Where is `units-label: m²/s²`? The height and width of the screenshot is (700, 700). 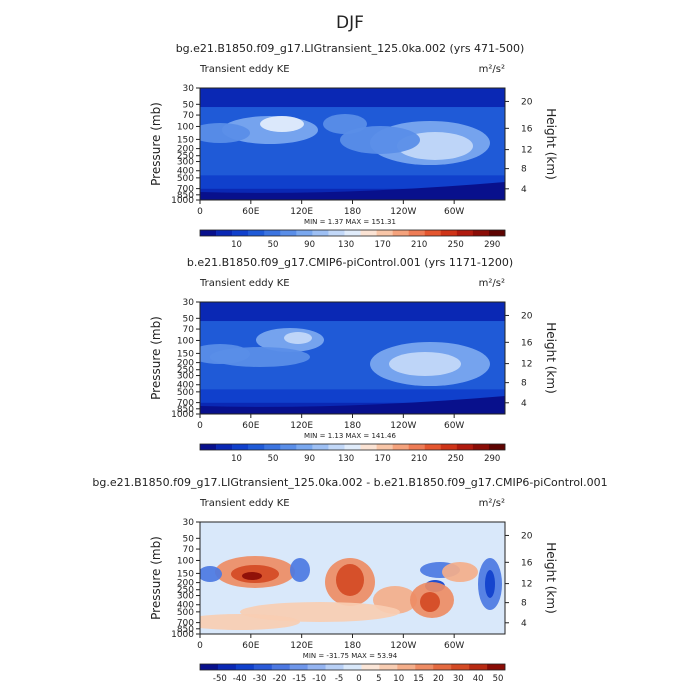 units-label: m²/s² is located at coordinates (492, 503).